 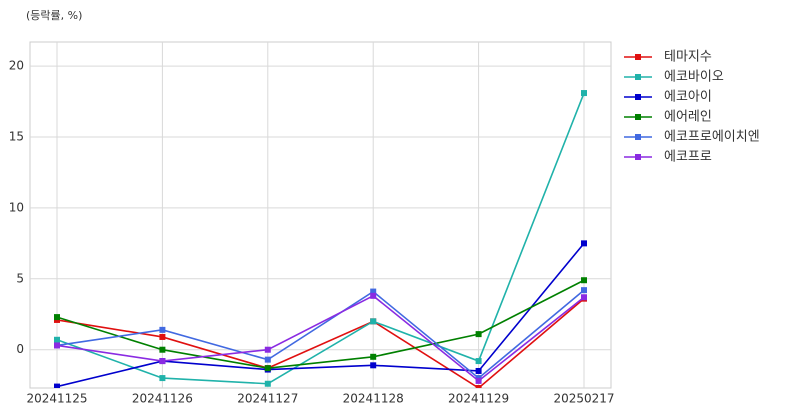 What do you see at coordinates (162, 399) in the screenshot?
I see `x-tick-label: 20241126` at bounding box center [162, 399].